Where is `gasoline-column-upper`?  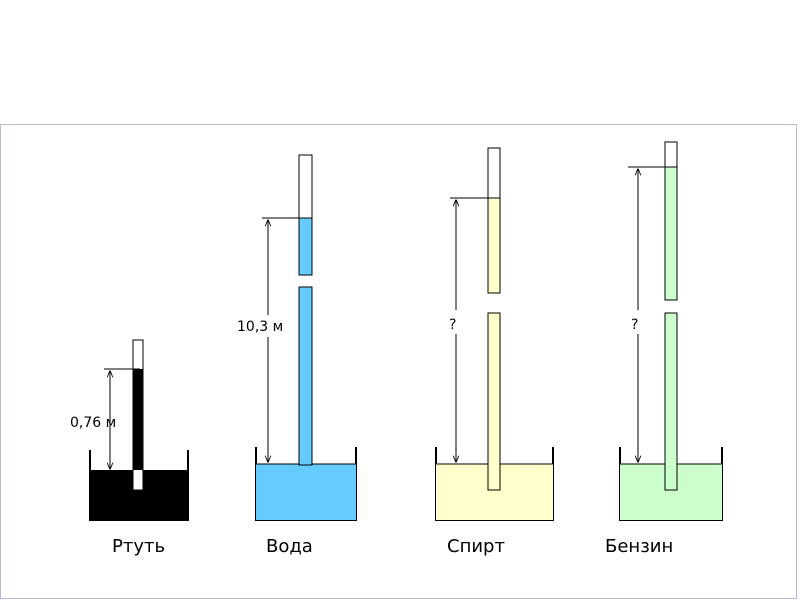
gasoline-column-upper is located at coordinates (671, 233).